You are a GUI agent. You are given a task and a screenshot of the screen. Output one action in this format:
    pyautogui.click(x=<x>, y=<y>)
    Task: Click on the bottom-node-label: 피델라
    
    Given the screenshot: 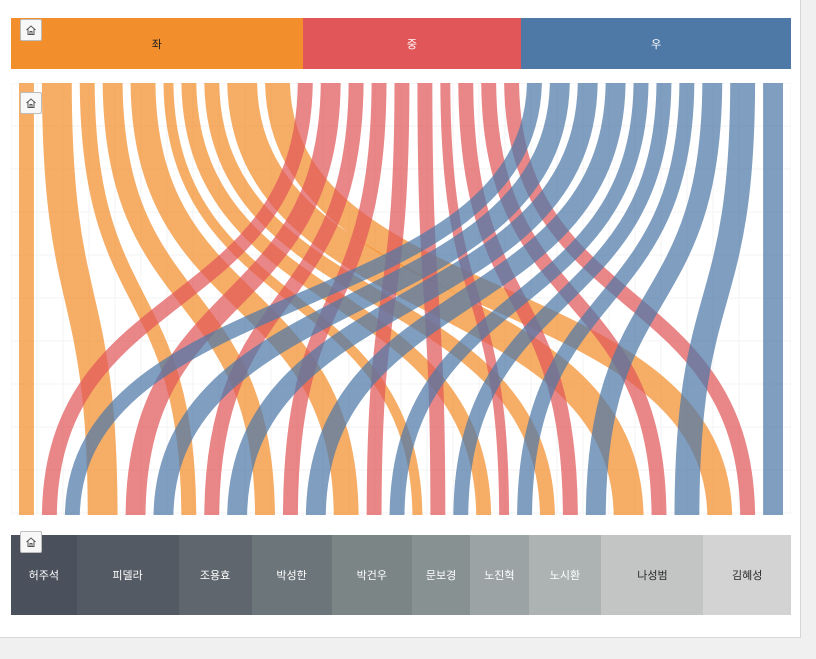 What is the action you would take?
    pyautogui.click(x=127, y=575)
    